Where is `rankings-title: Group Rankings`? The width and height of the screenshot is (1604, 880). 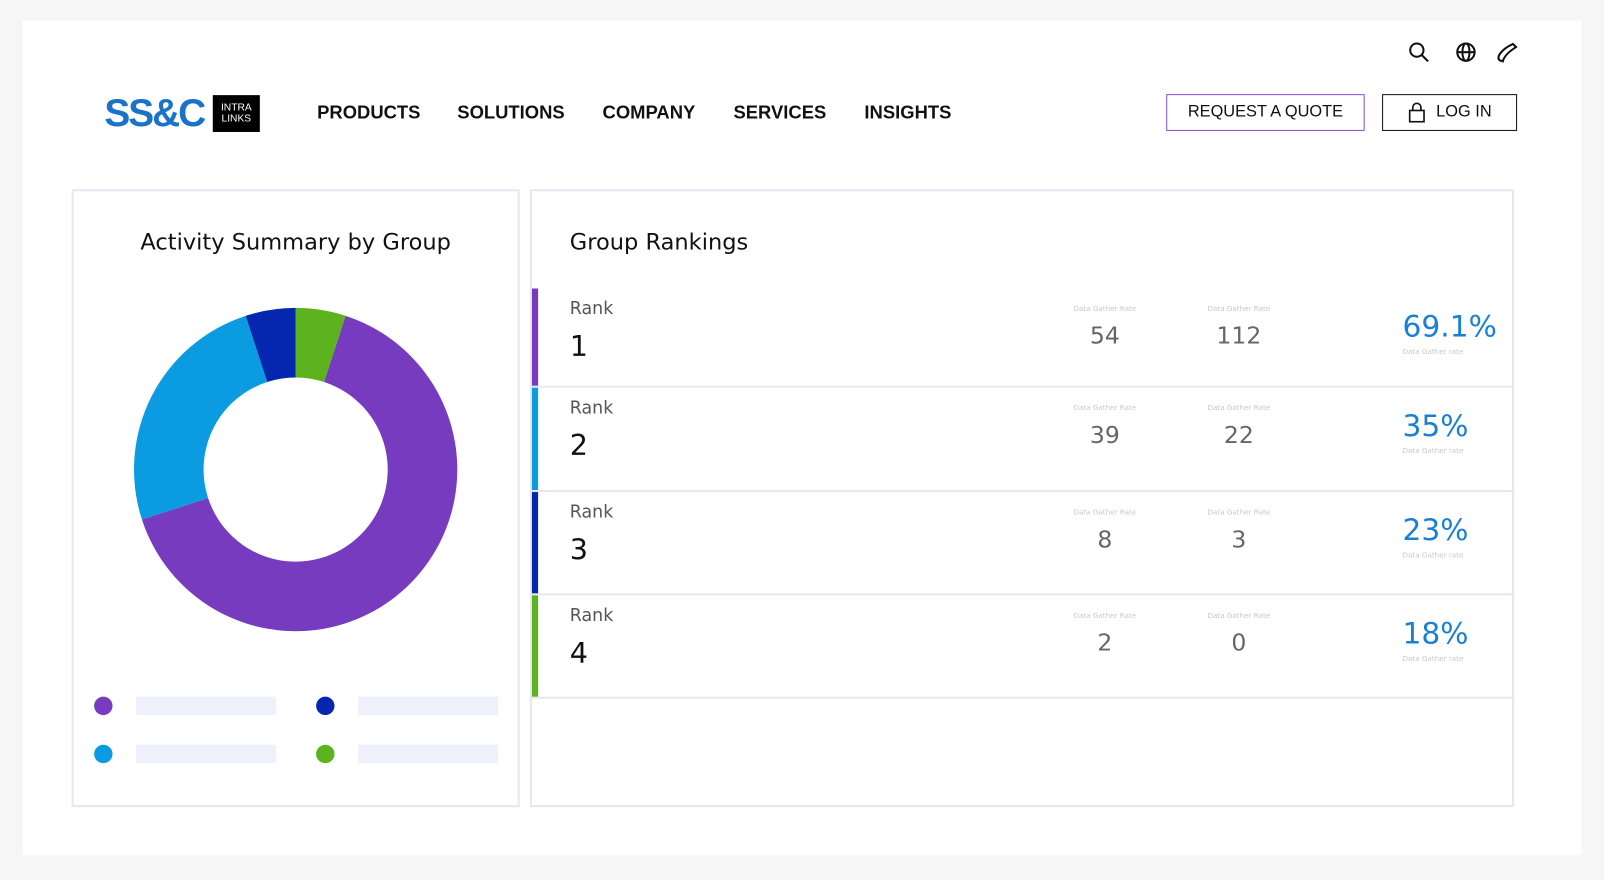 rankings-title: Group Rankings is located at coordinates (659, 243).